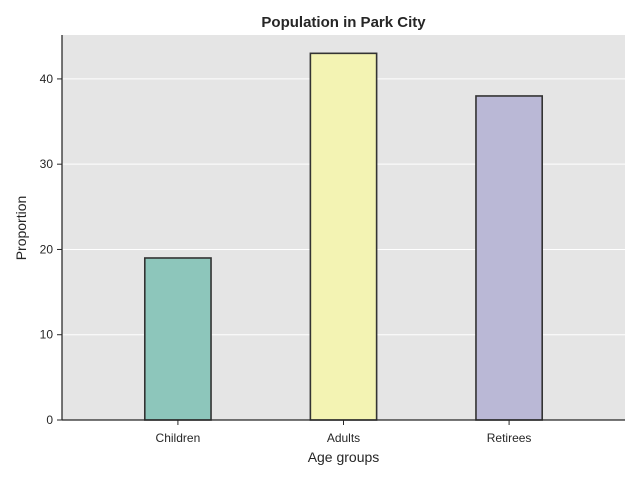 This screenshot has height=485, width=640. What do you see at coordinates (343, 236) in the screenshot?
I see `bar-adults` at bounding box center [343, 236].